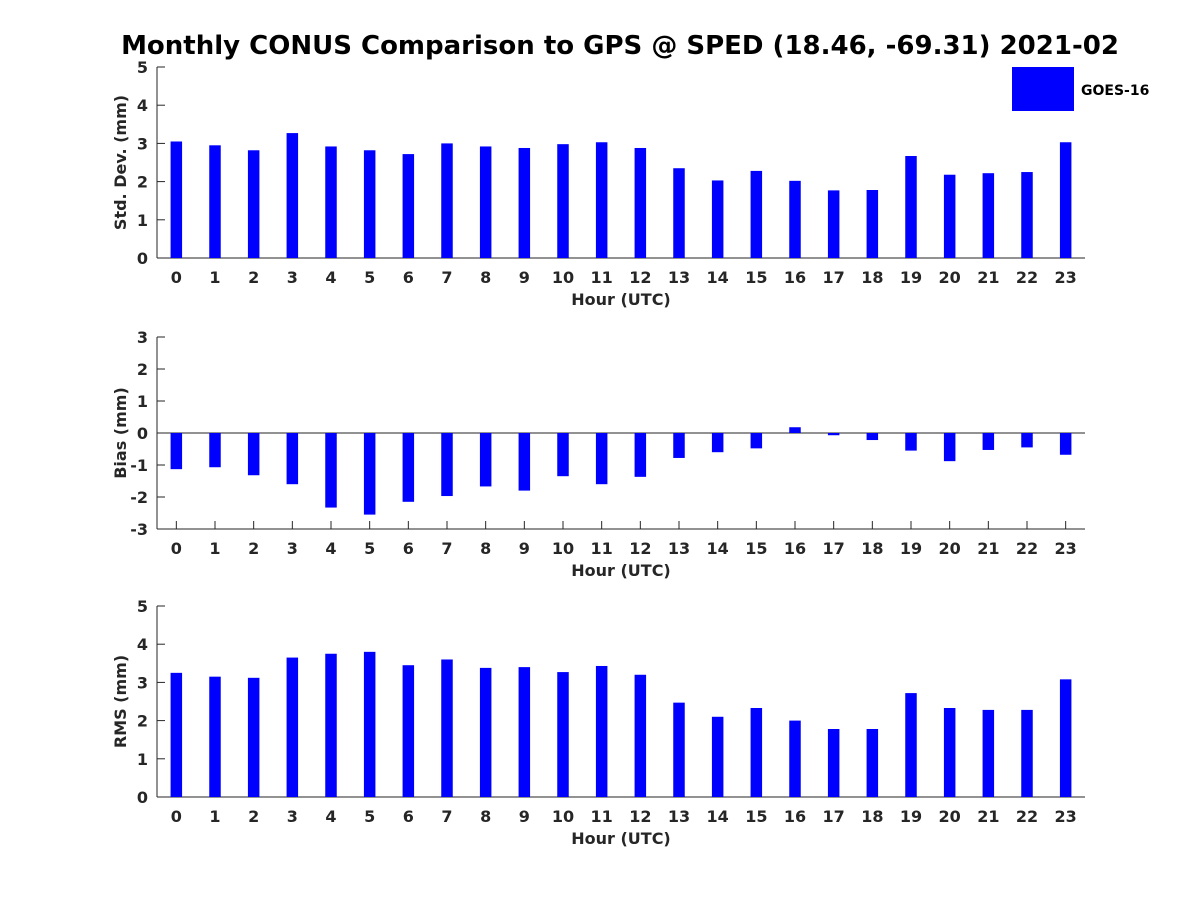  Describe the element at coordinates (142, 401) in the screenshot. I see `bias-y-tick-label: 1` at that location.